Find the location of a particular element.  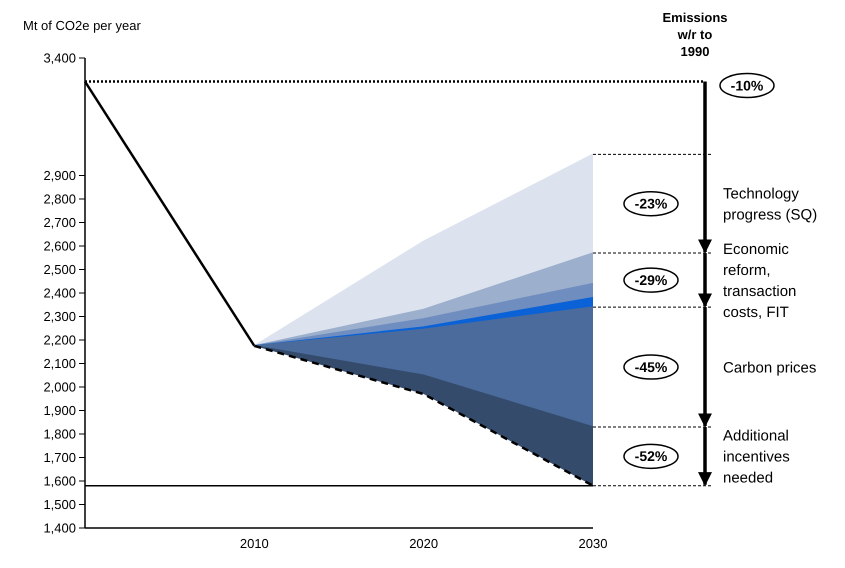

y-tick-label: 2,200 is located at coordinates (59, 340).